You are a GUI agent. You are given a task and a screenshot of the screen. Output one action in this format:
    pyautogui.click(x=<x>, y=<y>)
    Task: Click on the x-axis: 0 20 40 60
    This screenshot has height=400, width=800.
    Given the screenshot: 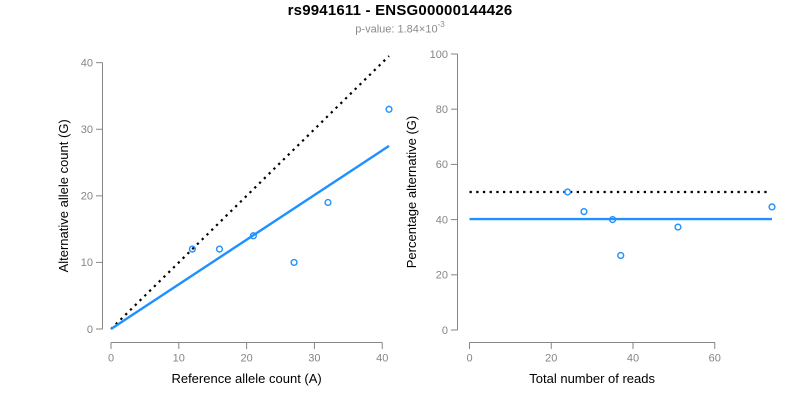 What is the action you would take?
    pyautogui.click(x=593, y=353)
    